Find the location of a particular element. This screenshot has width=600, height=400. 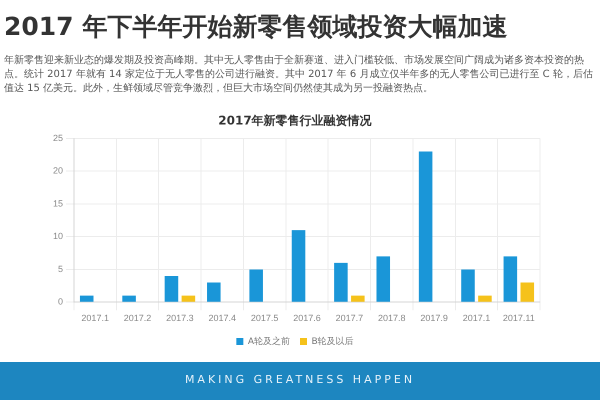

y-tick-label: 15 is located at coordinates (58, 203).